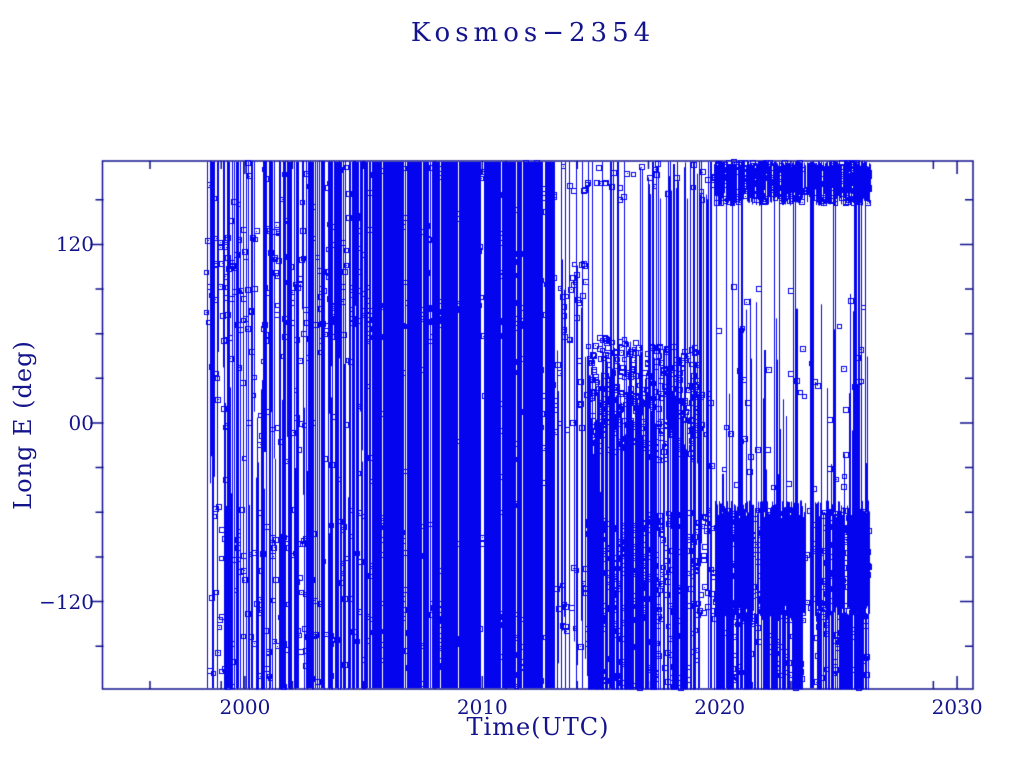 This screenshot has width=1024, height=768. I want to click on y-tick-label: 120, so click(74, 244).